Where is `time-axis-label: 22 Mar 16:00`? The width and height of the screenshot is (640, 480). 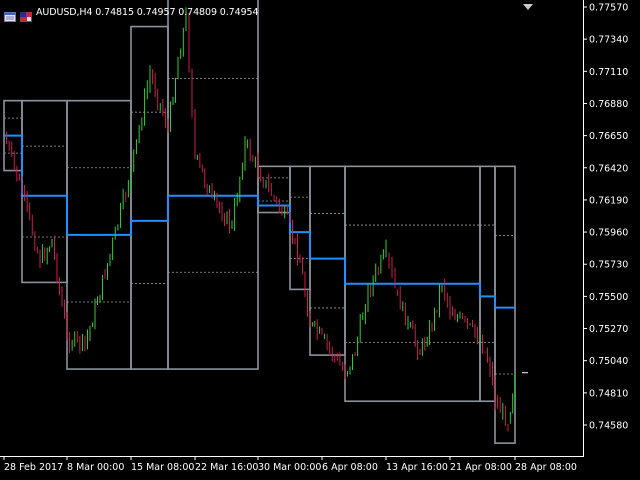 time-axis-label: 22 Mar 16:00 is located at coordinates (226, 467).